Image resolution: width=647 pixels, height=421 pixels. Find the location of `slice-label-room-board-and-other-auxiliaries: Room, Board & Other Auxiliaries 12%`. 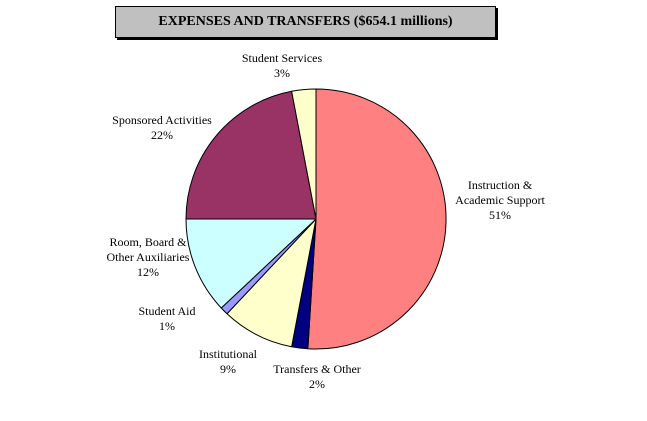

slice-label-room-board-and-other-auxiliaries: Room, Board & Other Auxiliaries 12% is located at coordinates (148, 257).